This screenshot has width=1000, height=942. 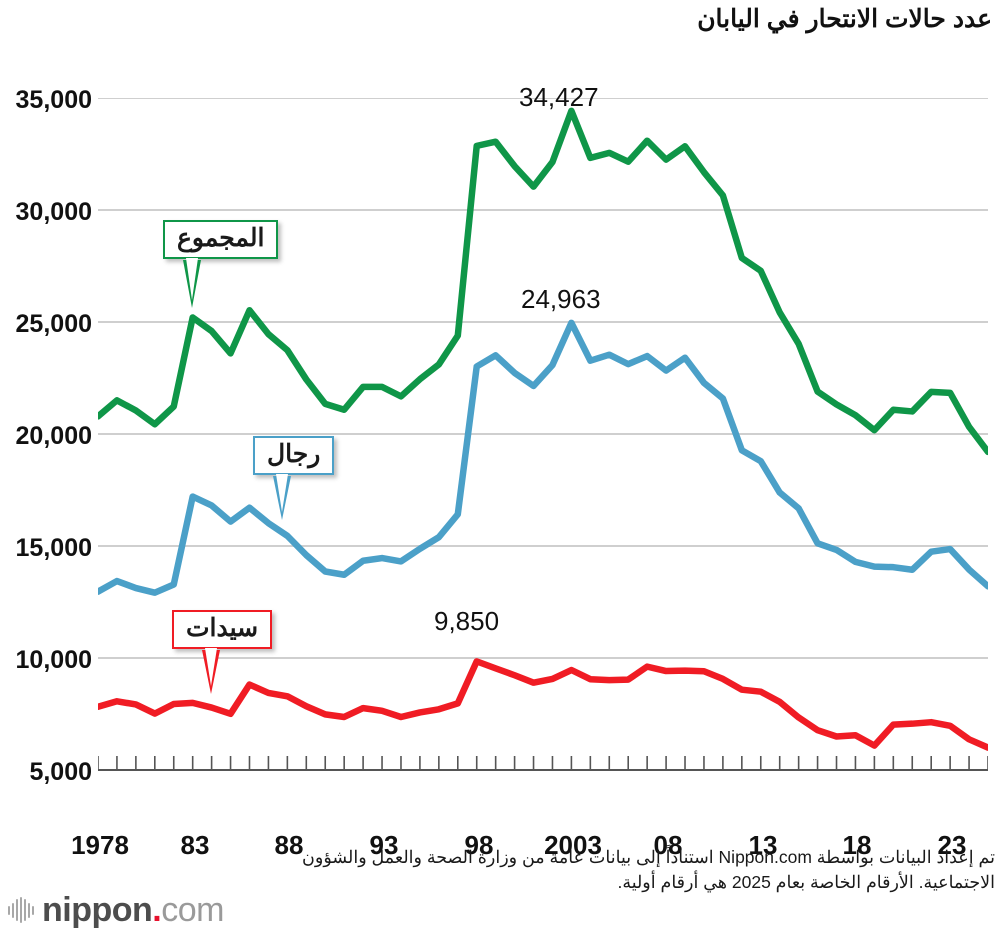 I want to click on x-tick-label: 1978, so click(x=100, y=845).